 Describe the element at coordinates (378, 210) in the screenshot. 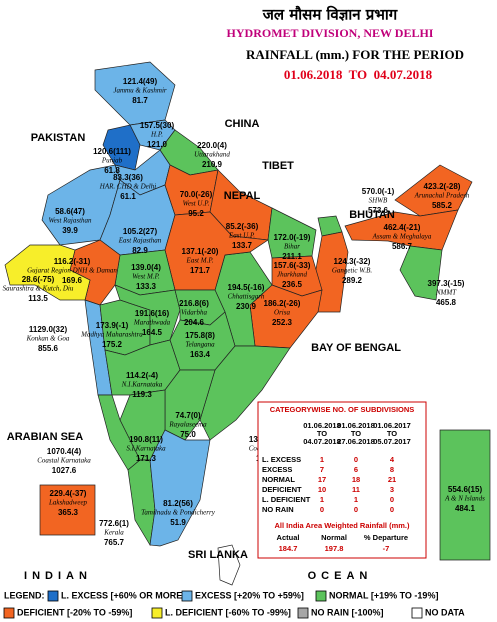

I see `subdivision-normal: 573.6` at that location.